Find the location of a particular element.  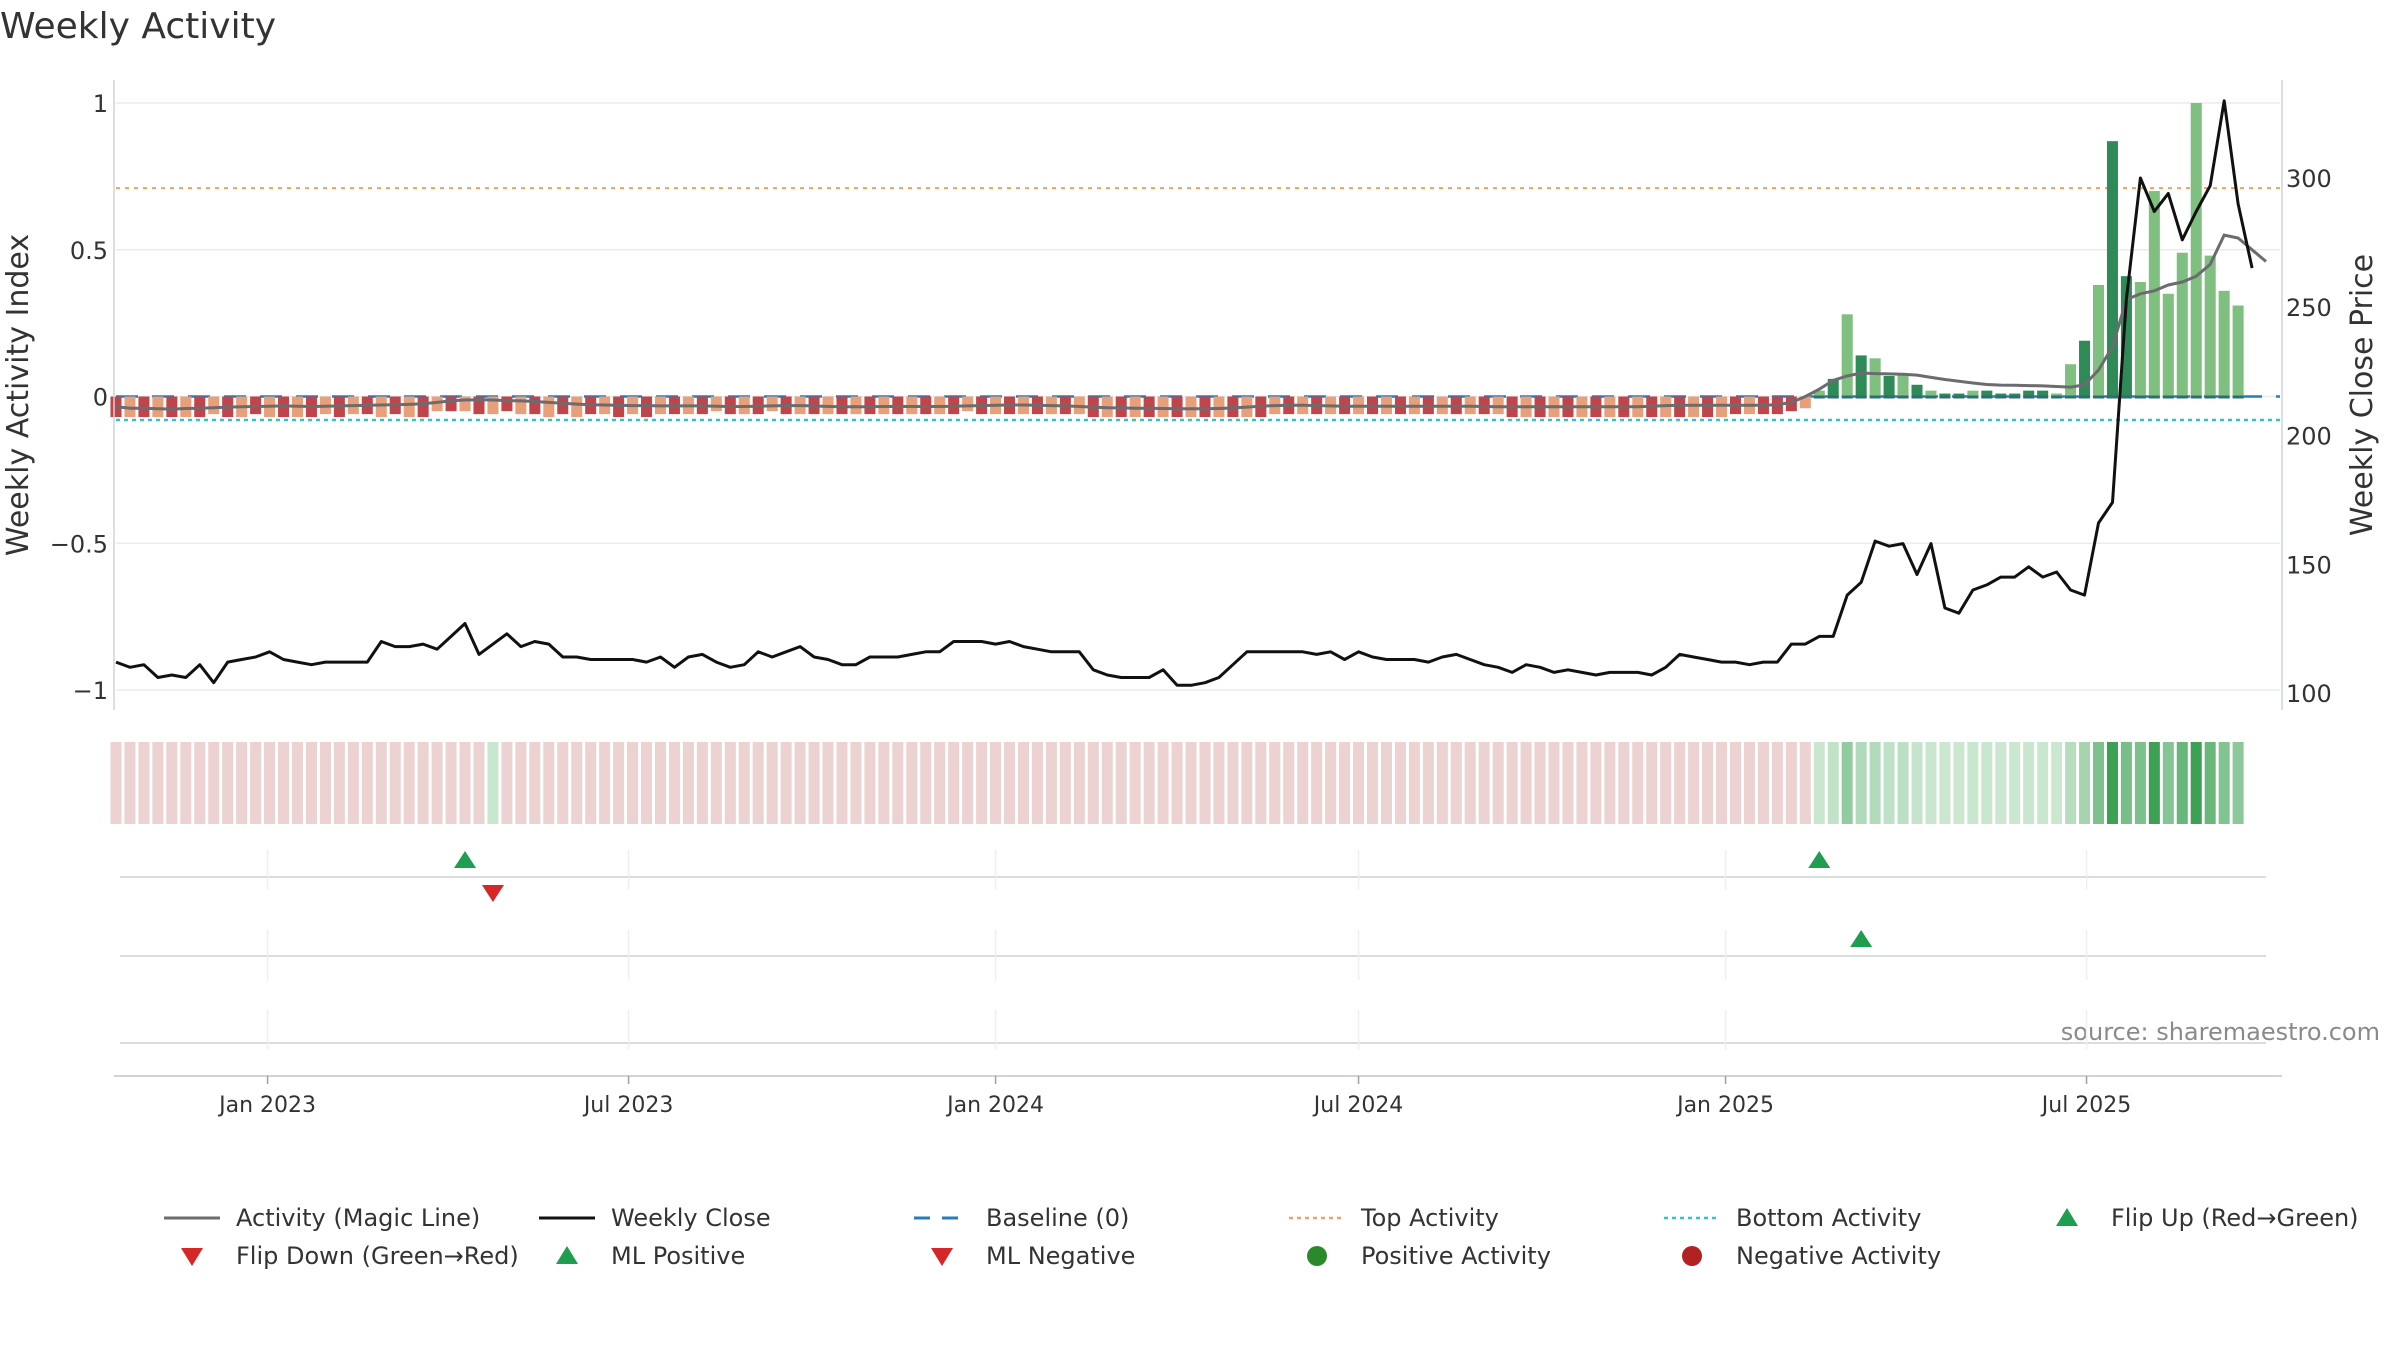

x-tick-label: Jul 2023 is located at coordinates (628, 1105).